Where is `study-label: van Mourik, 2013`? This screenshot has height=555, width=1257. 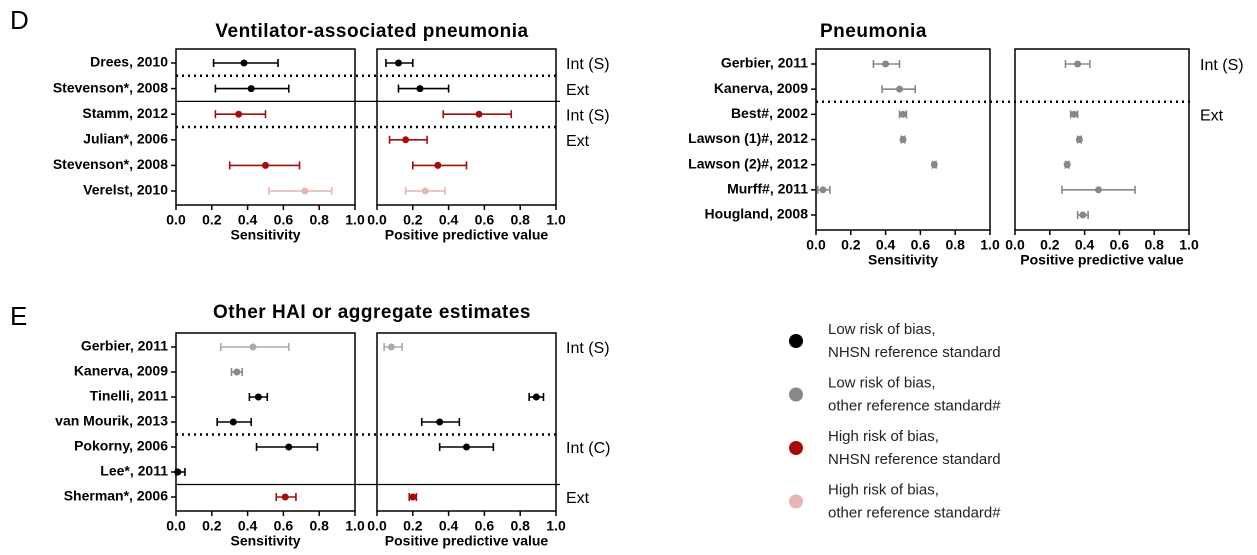
study-label: van Mourik, 2013 is located at coordinates (111, 421).